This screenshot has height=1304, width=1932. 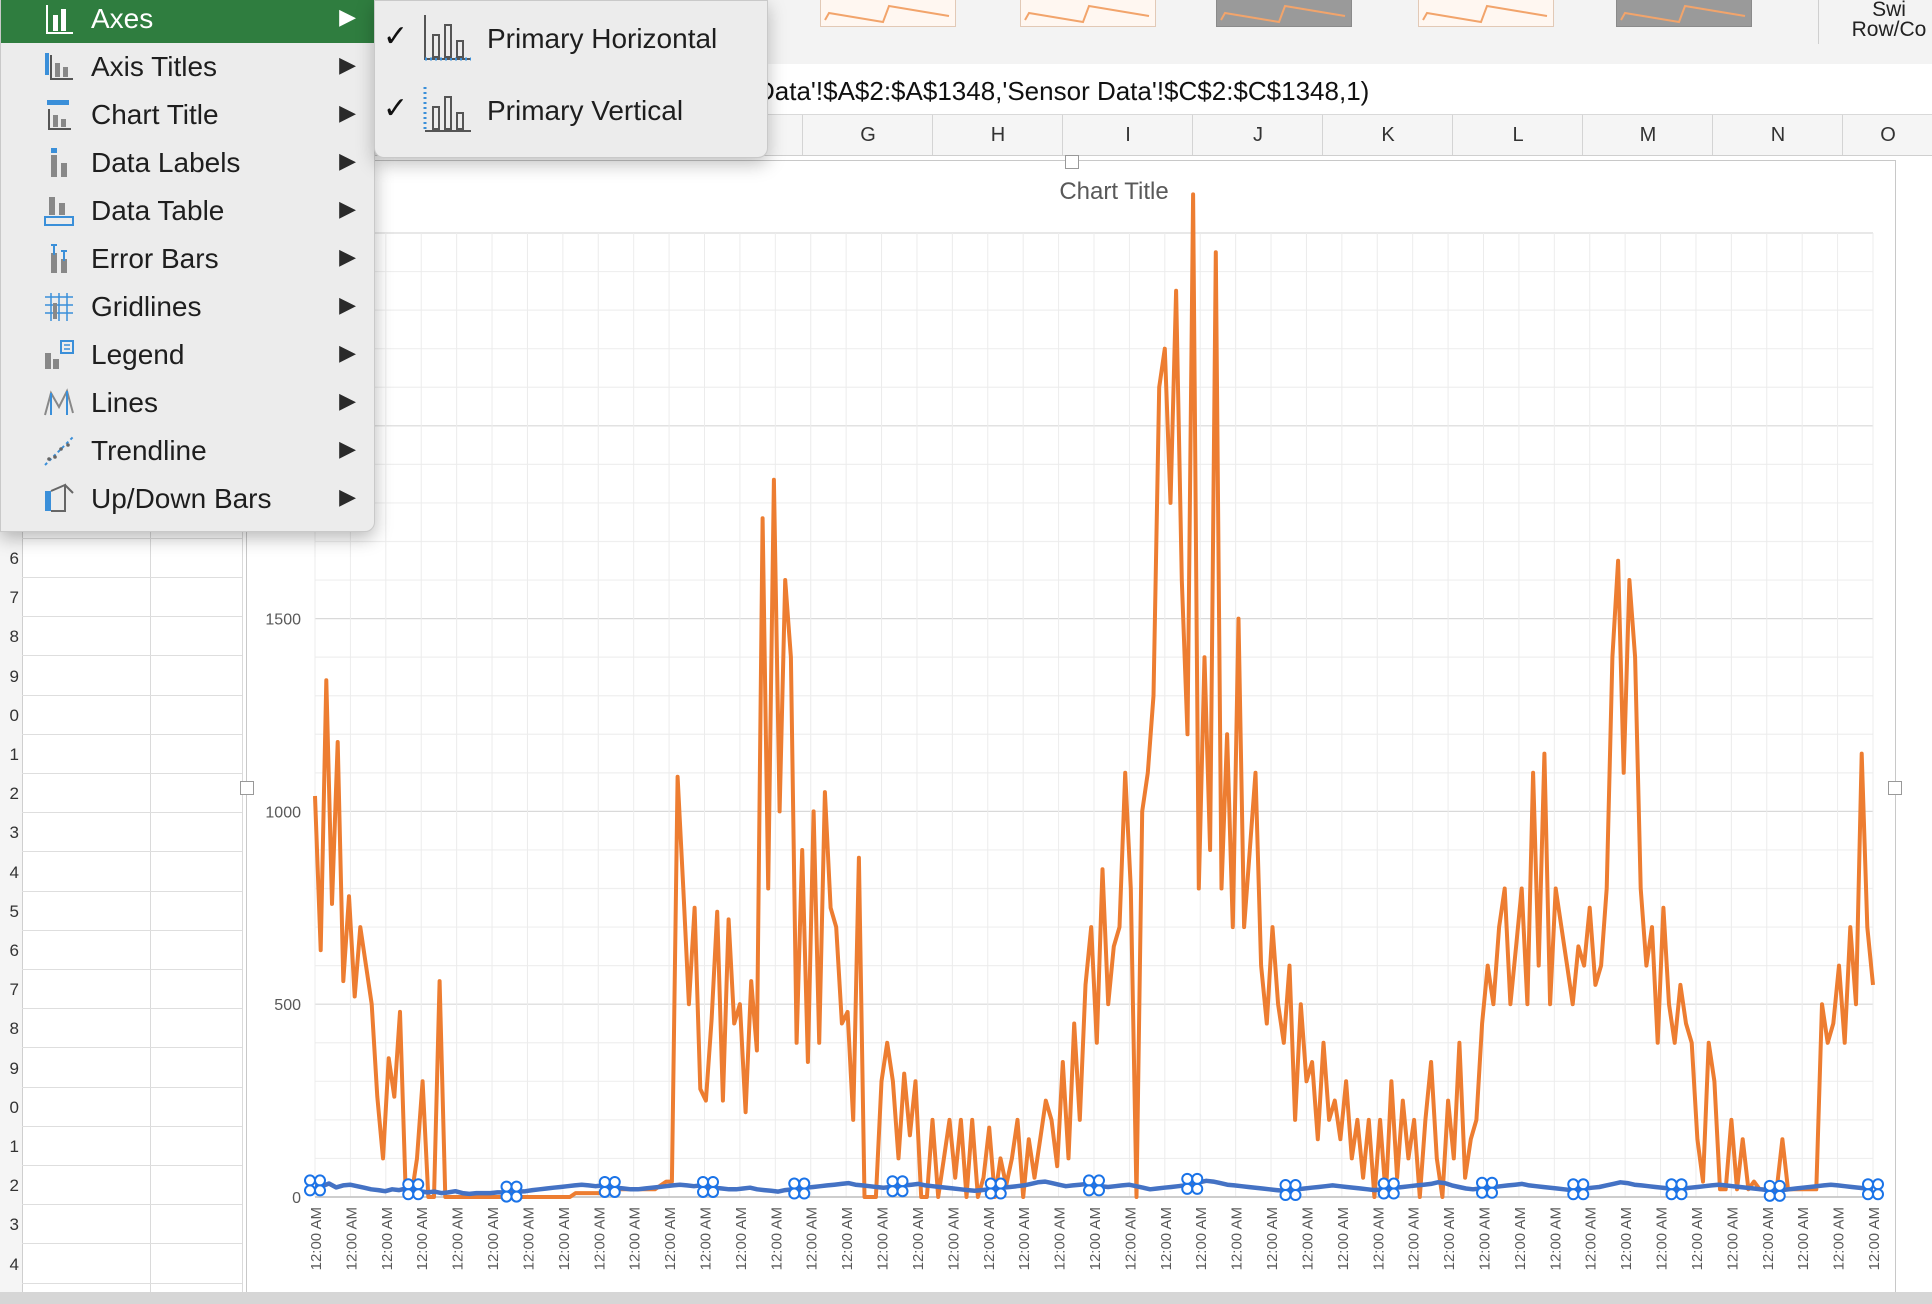 I want to click on checkmark-icon: ✓, so click(x=396, y=108).